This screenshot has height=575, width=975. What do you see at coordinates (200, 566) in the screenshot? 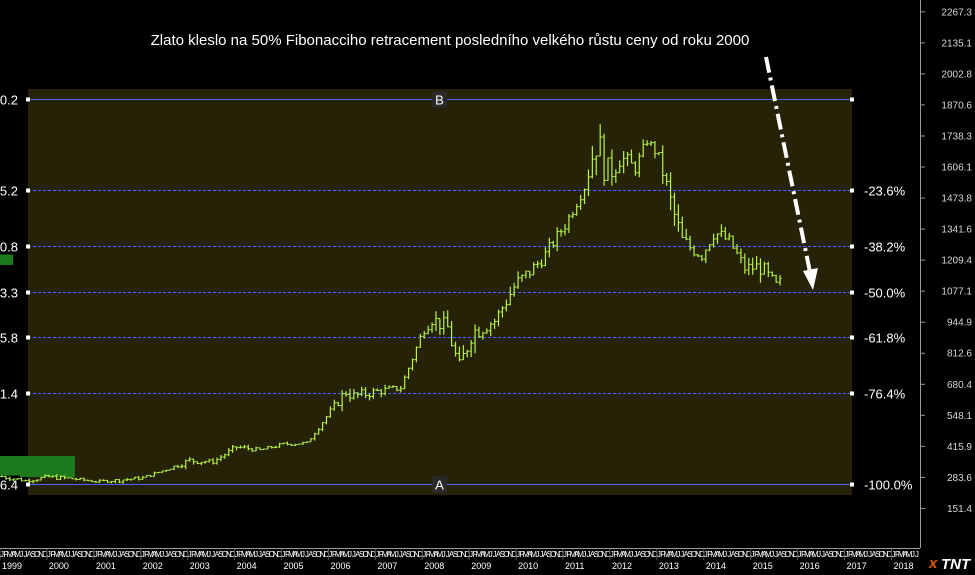
I see `year-tick-label: 2003` at bounding box center [200, 566].